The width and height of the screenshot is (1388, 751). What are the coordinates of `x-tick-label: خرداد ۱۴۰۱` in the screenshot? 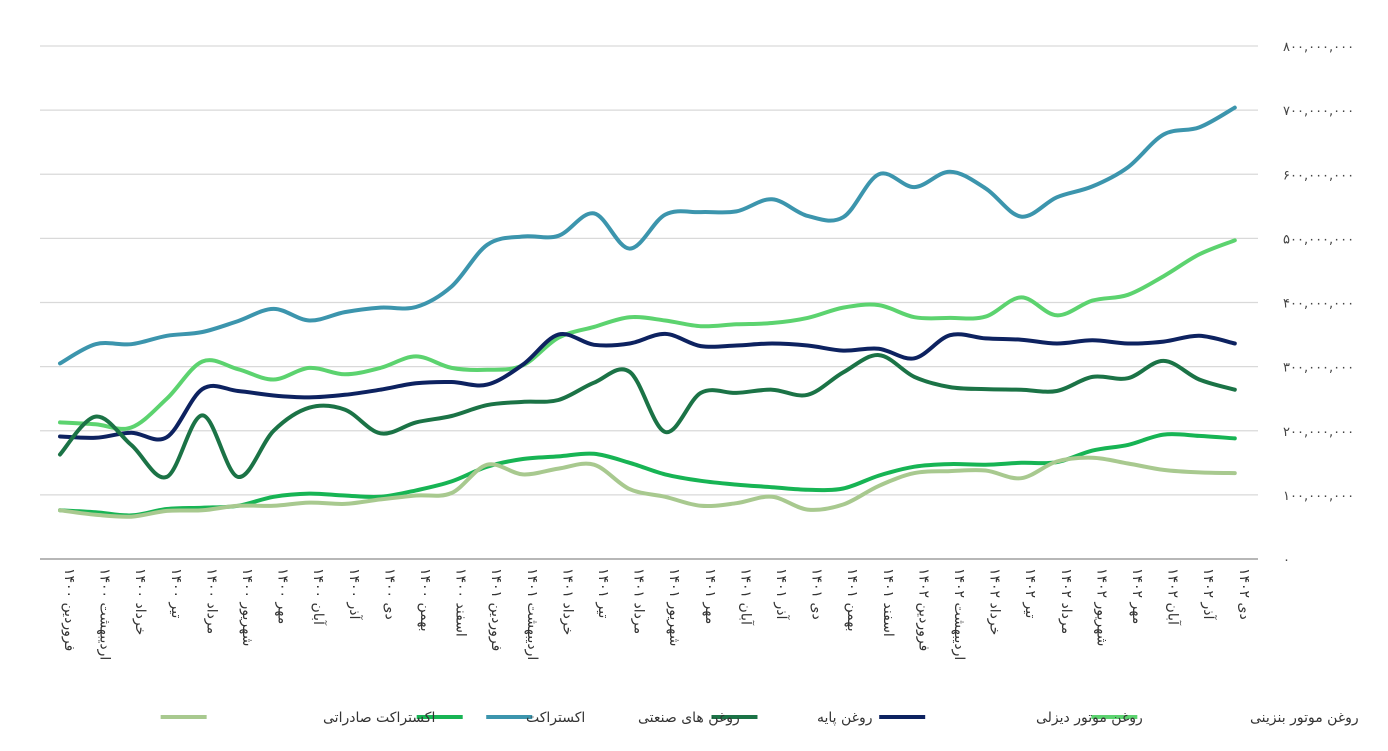 It's located at (567, 601).